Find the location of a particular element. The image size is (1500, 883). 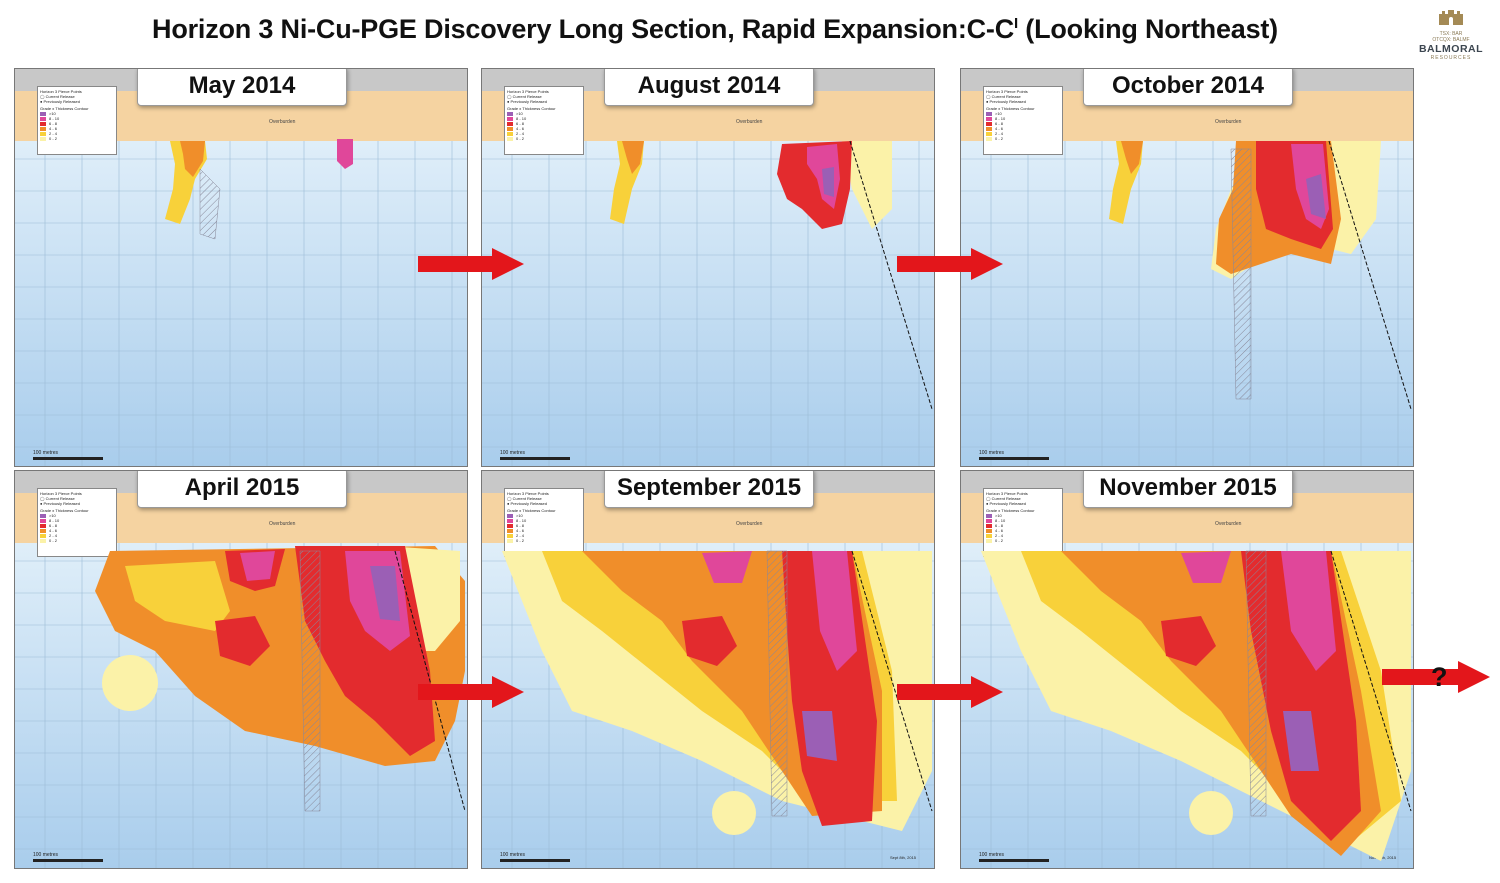

panel-title: April 2015 is located at coordinates (242, 489).